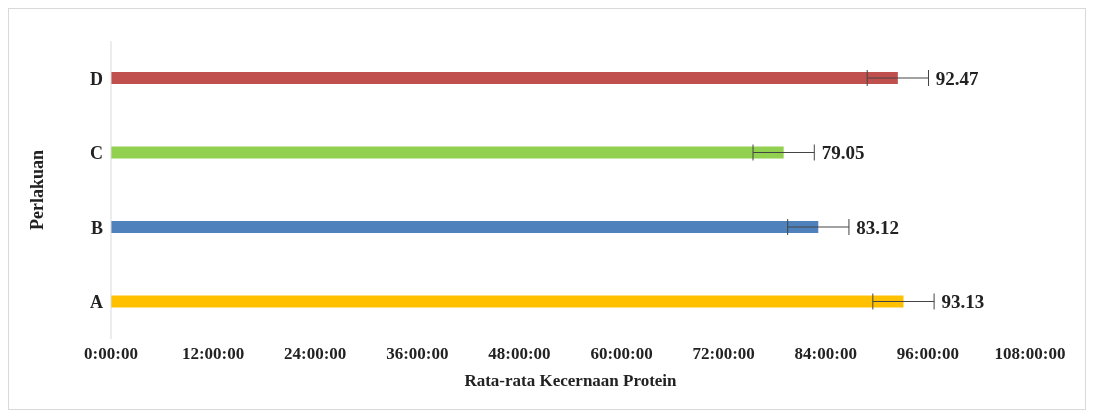  Describe the element at coordinates (825, 354) in the screenshot. I see `x-tick-label: 84:00:00` at that location.